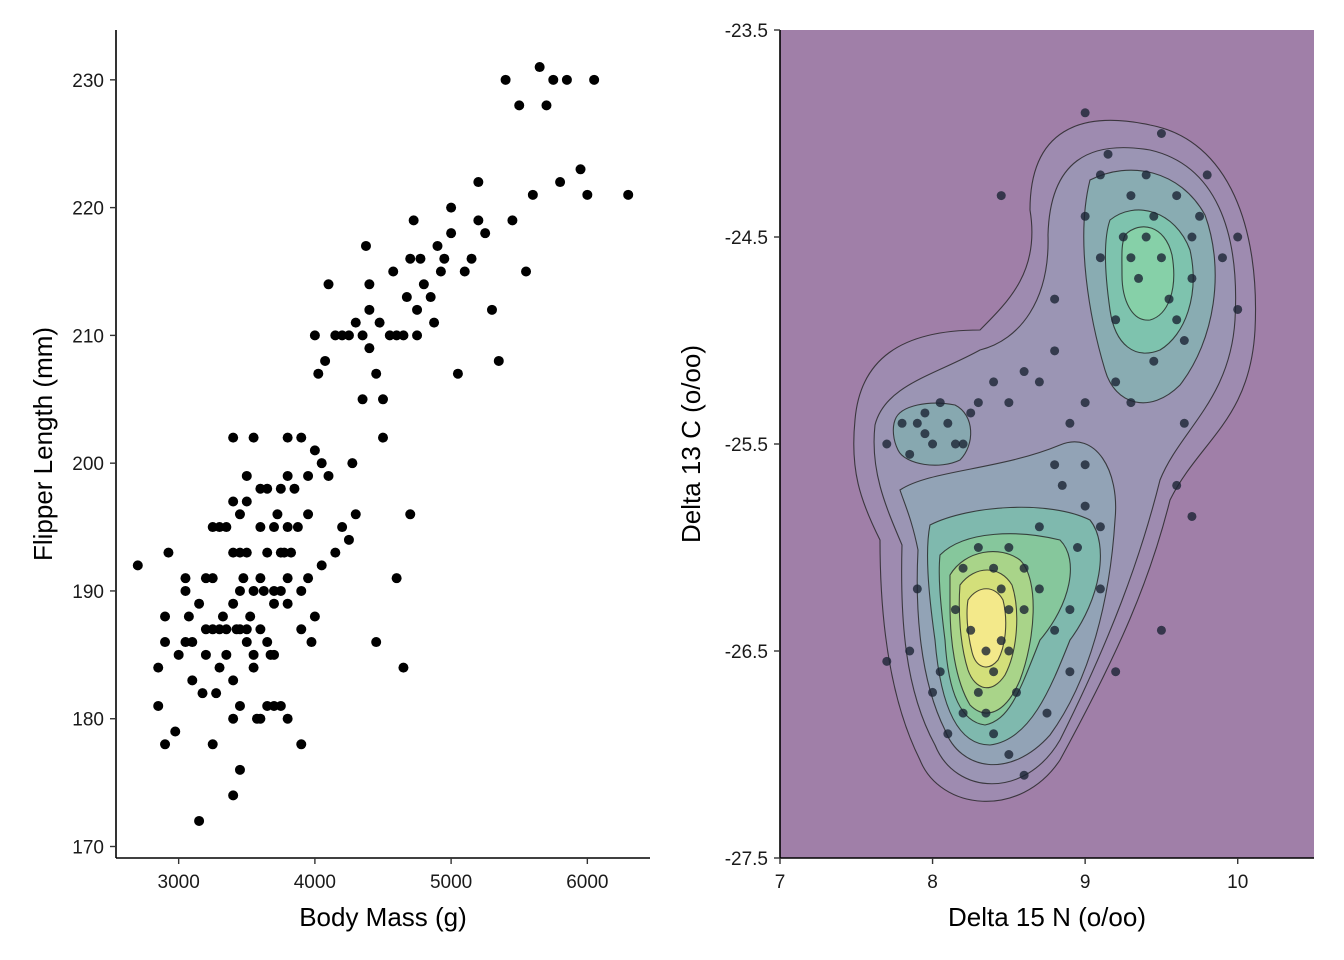 The image size is (1344, 960). Describe the element at coordinates (383, 917) in the screenshot. I see `x-axis-title: Body Mass (g)` at that location.